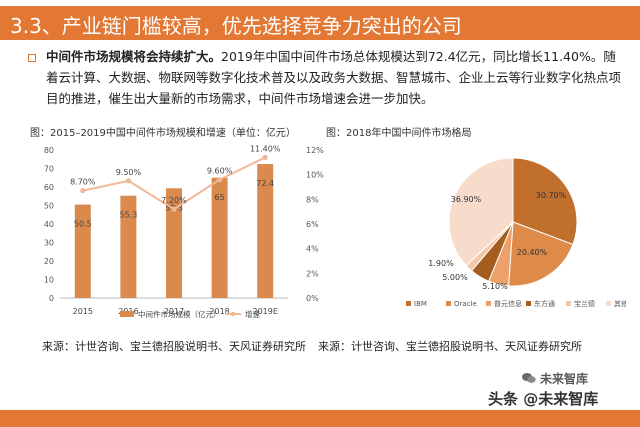 Image resolution: width=640 pixels, height=427 pixels. What do you see at coordinates (551, 195) in the screenshot?
I see `pie-slice-label: 30.70%` at bounding box center [551, 195].